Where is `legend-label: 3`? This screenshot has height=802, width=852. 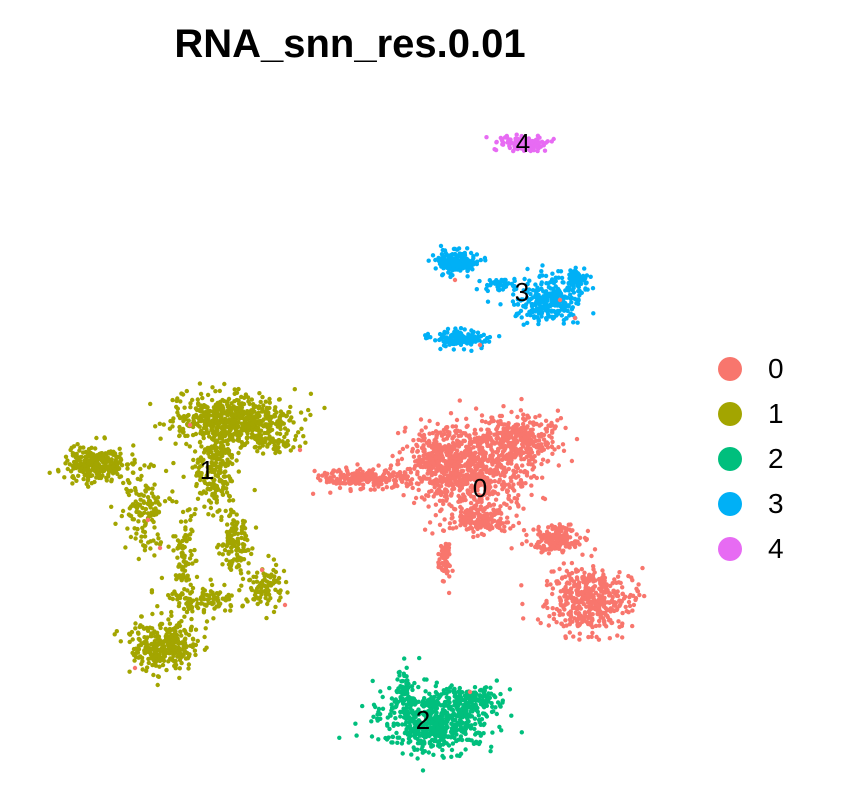 legend-label: 3 is located at coordinates (776, 503).